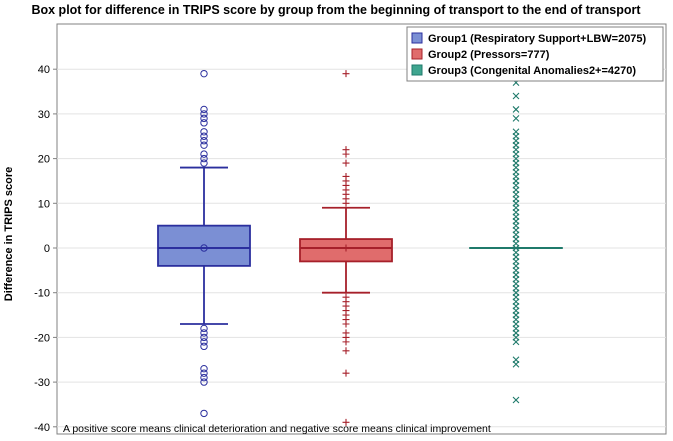 This screenshot has width=673, height=441. What do you see at coordinates (44, 160) in the screenshot?
I see `y-tick-label: 20` at bounding box center [44, 160].